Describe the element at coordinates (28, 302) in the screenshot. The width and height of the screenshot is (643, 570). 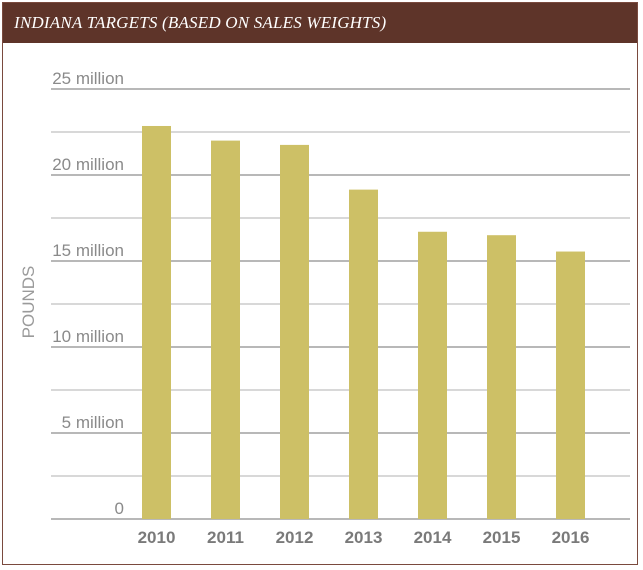
I see `y-axis-label: POUNDS` at that location.